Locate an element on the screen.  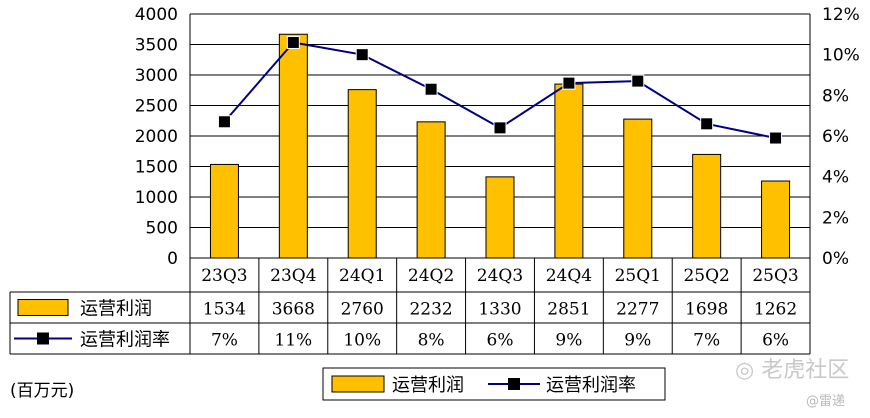
table-cell: 2760 is located at coordinates (362, 310).